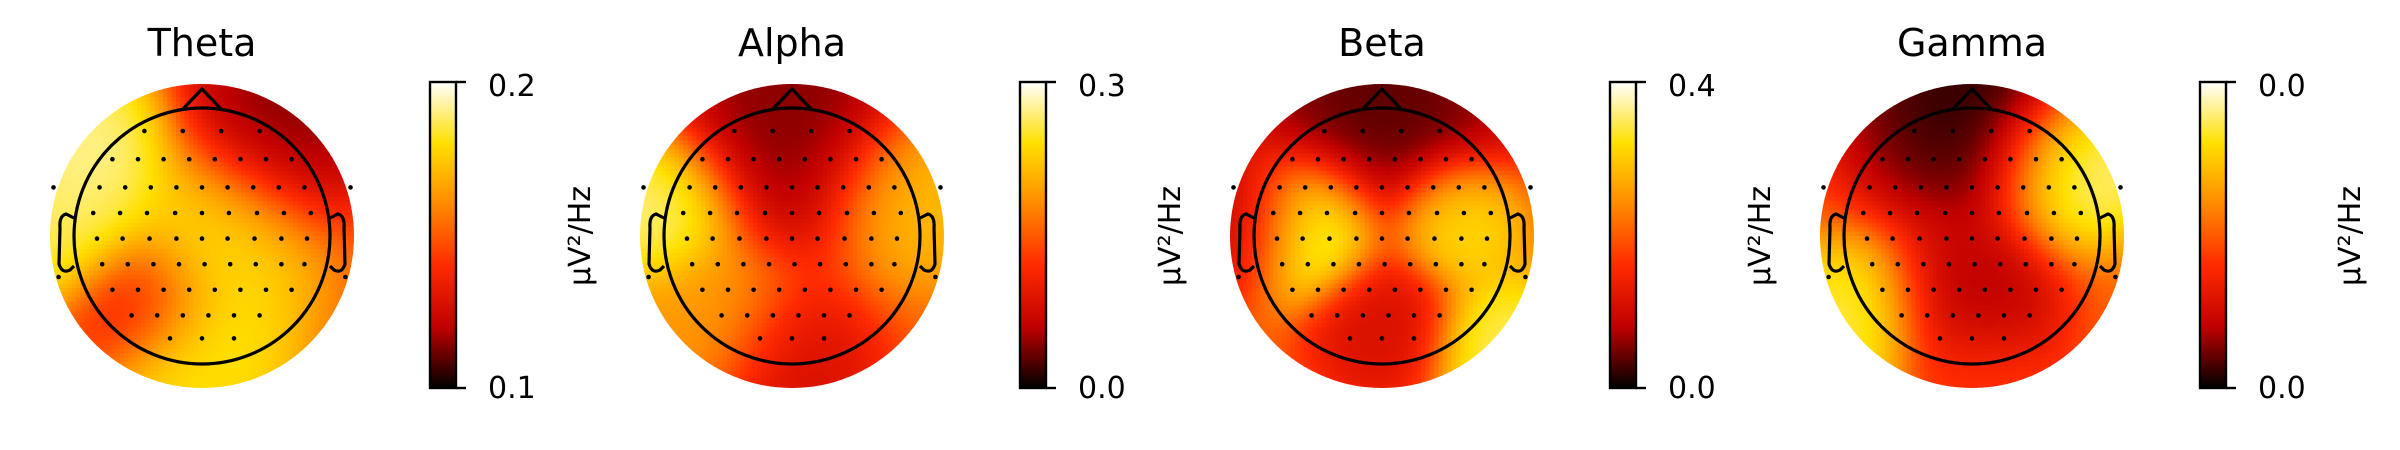  Describe the element at coordinates (512, 86) in the screenshot. I see `colorbar-max-label: 0.2` at that location.